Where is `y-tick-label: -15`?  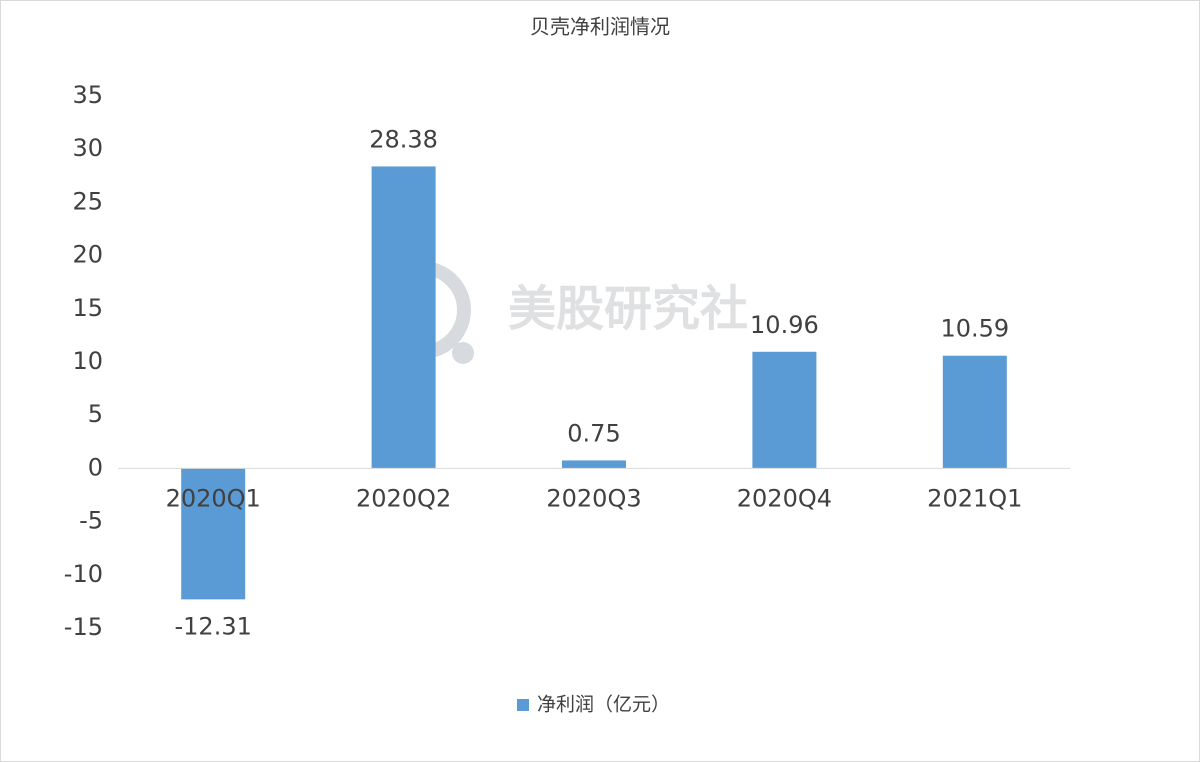 y-tick-label: -15 is located at coordinates (83, 627).